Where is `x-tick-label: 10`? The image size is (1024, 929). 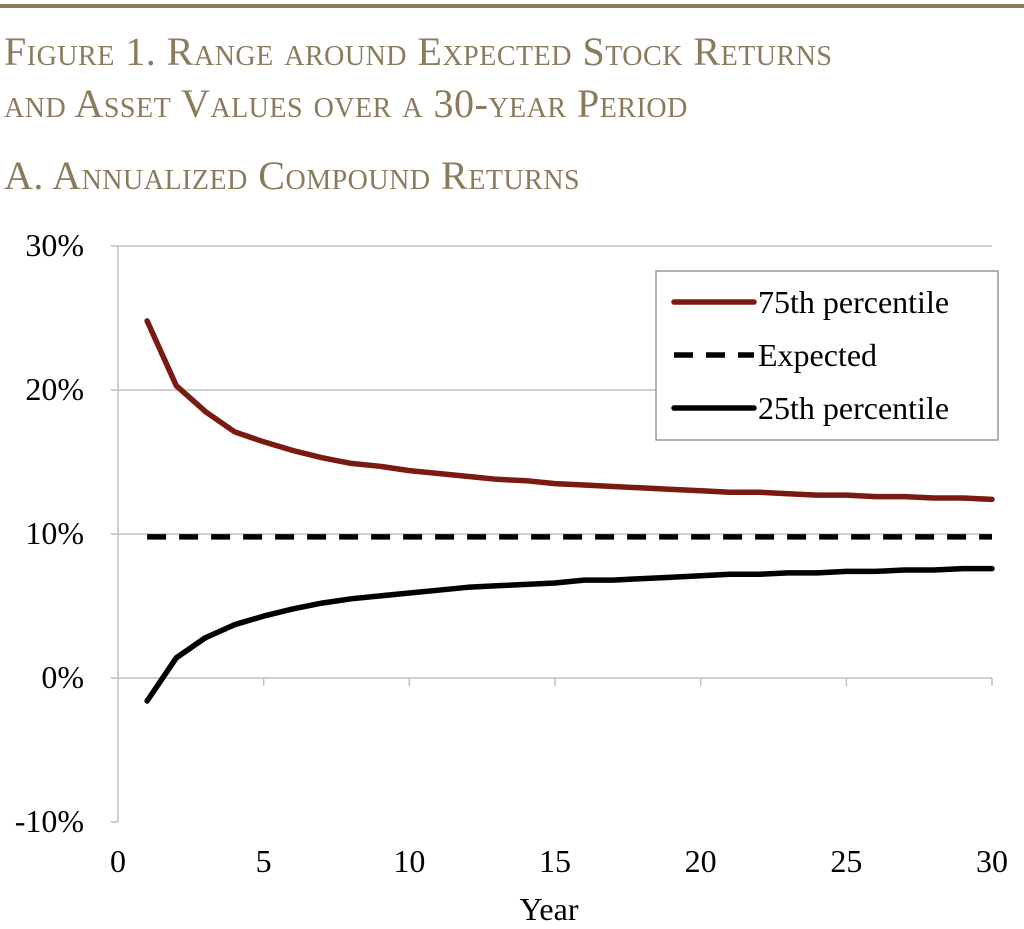
x-tick-label: 10 is located at coordinates (409, 861).